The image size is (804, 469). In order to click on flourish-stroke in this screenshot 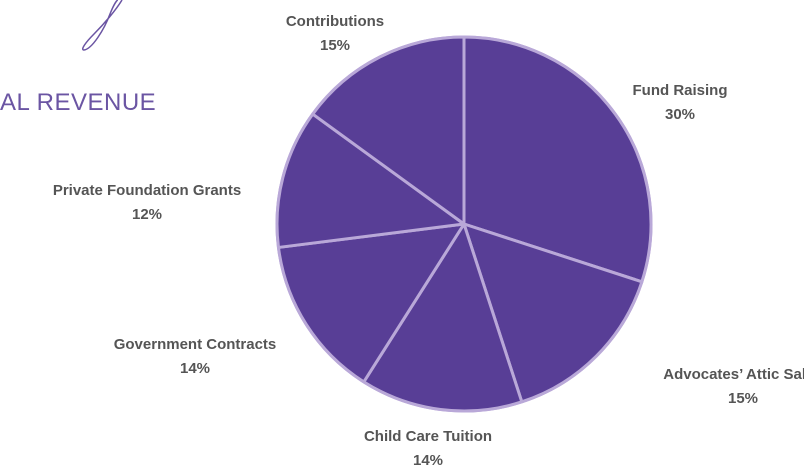, I will do `click(102, 25)`.